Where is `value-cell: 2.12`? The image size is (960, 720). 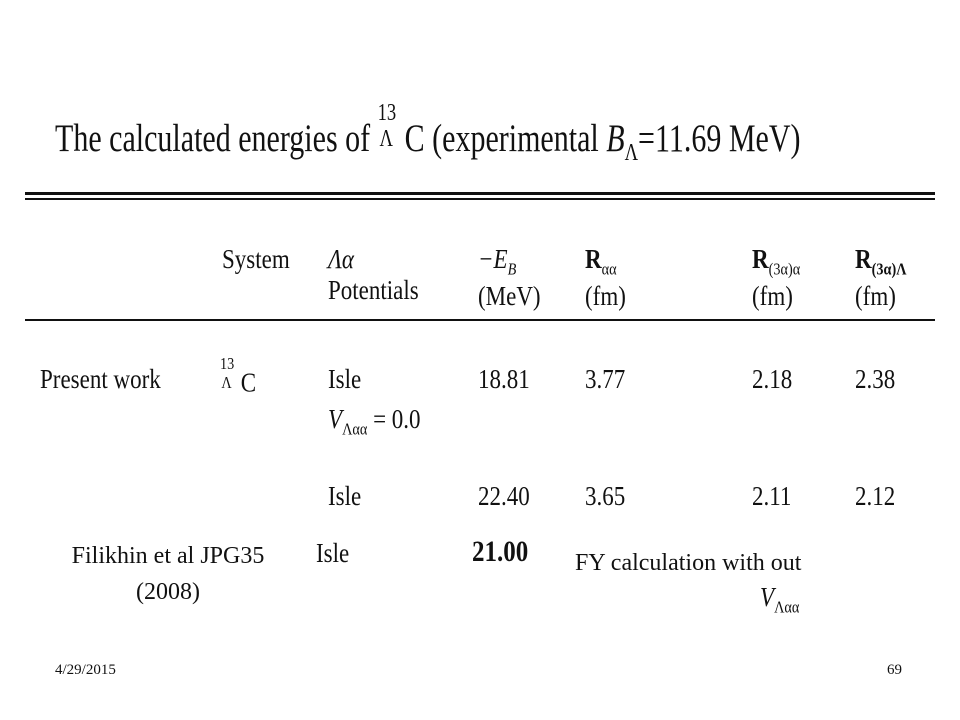 value-cell: 2.12 is located at coordinates (875, 496).